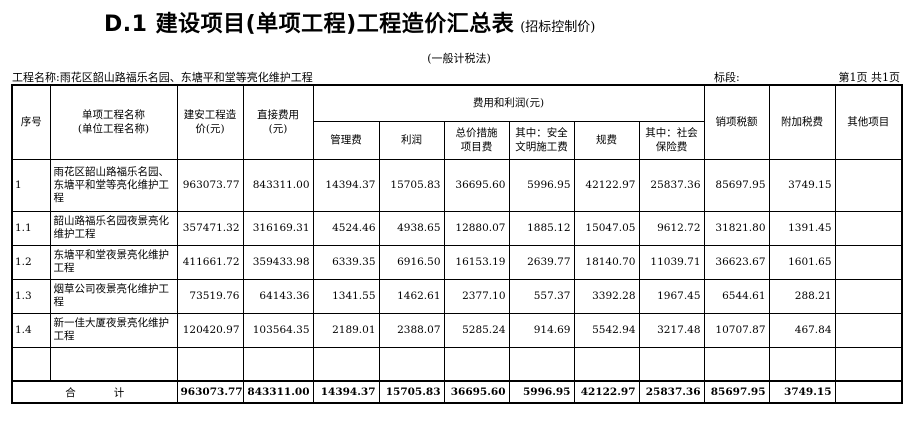 Image resolution: width=918 pixels, height=422 pixels. I want to click on cell-measure: 5285.24, so click(476, 330).